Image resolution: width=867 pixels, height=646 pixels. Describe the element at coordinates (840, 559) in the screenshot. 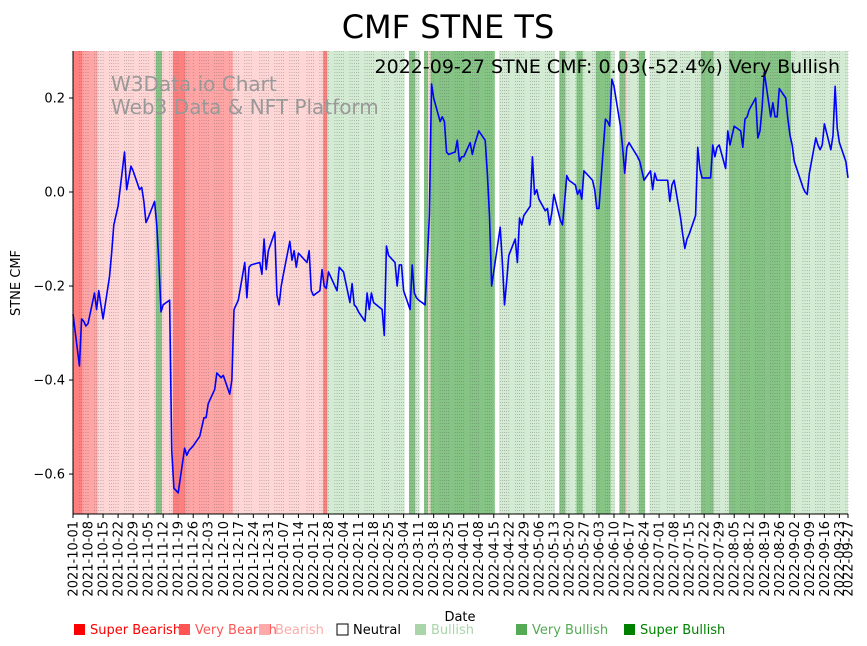

I see `x-tick-label: 2022-09-23` at that location.